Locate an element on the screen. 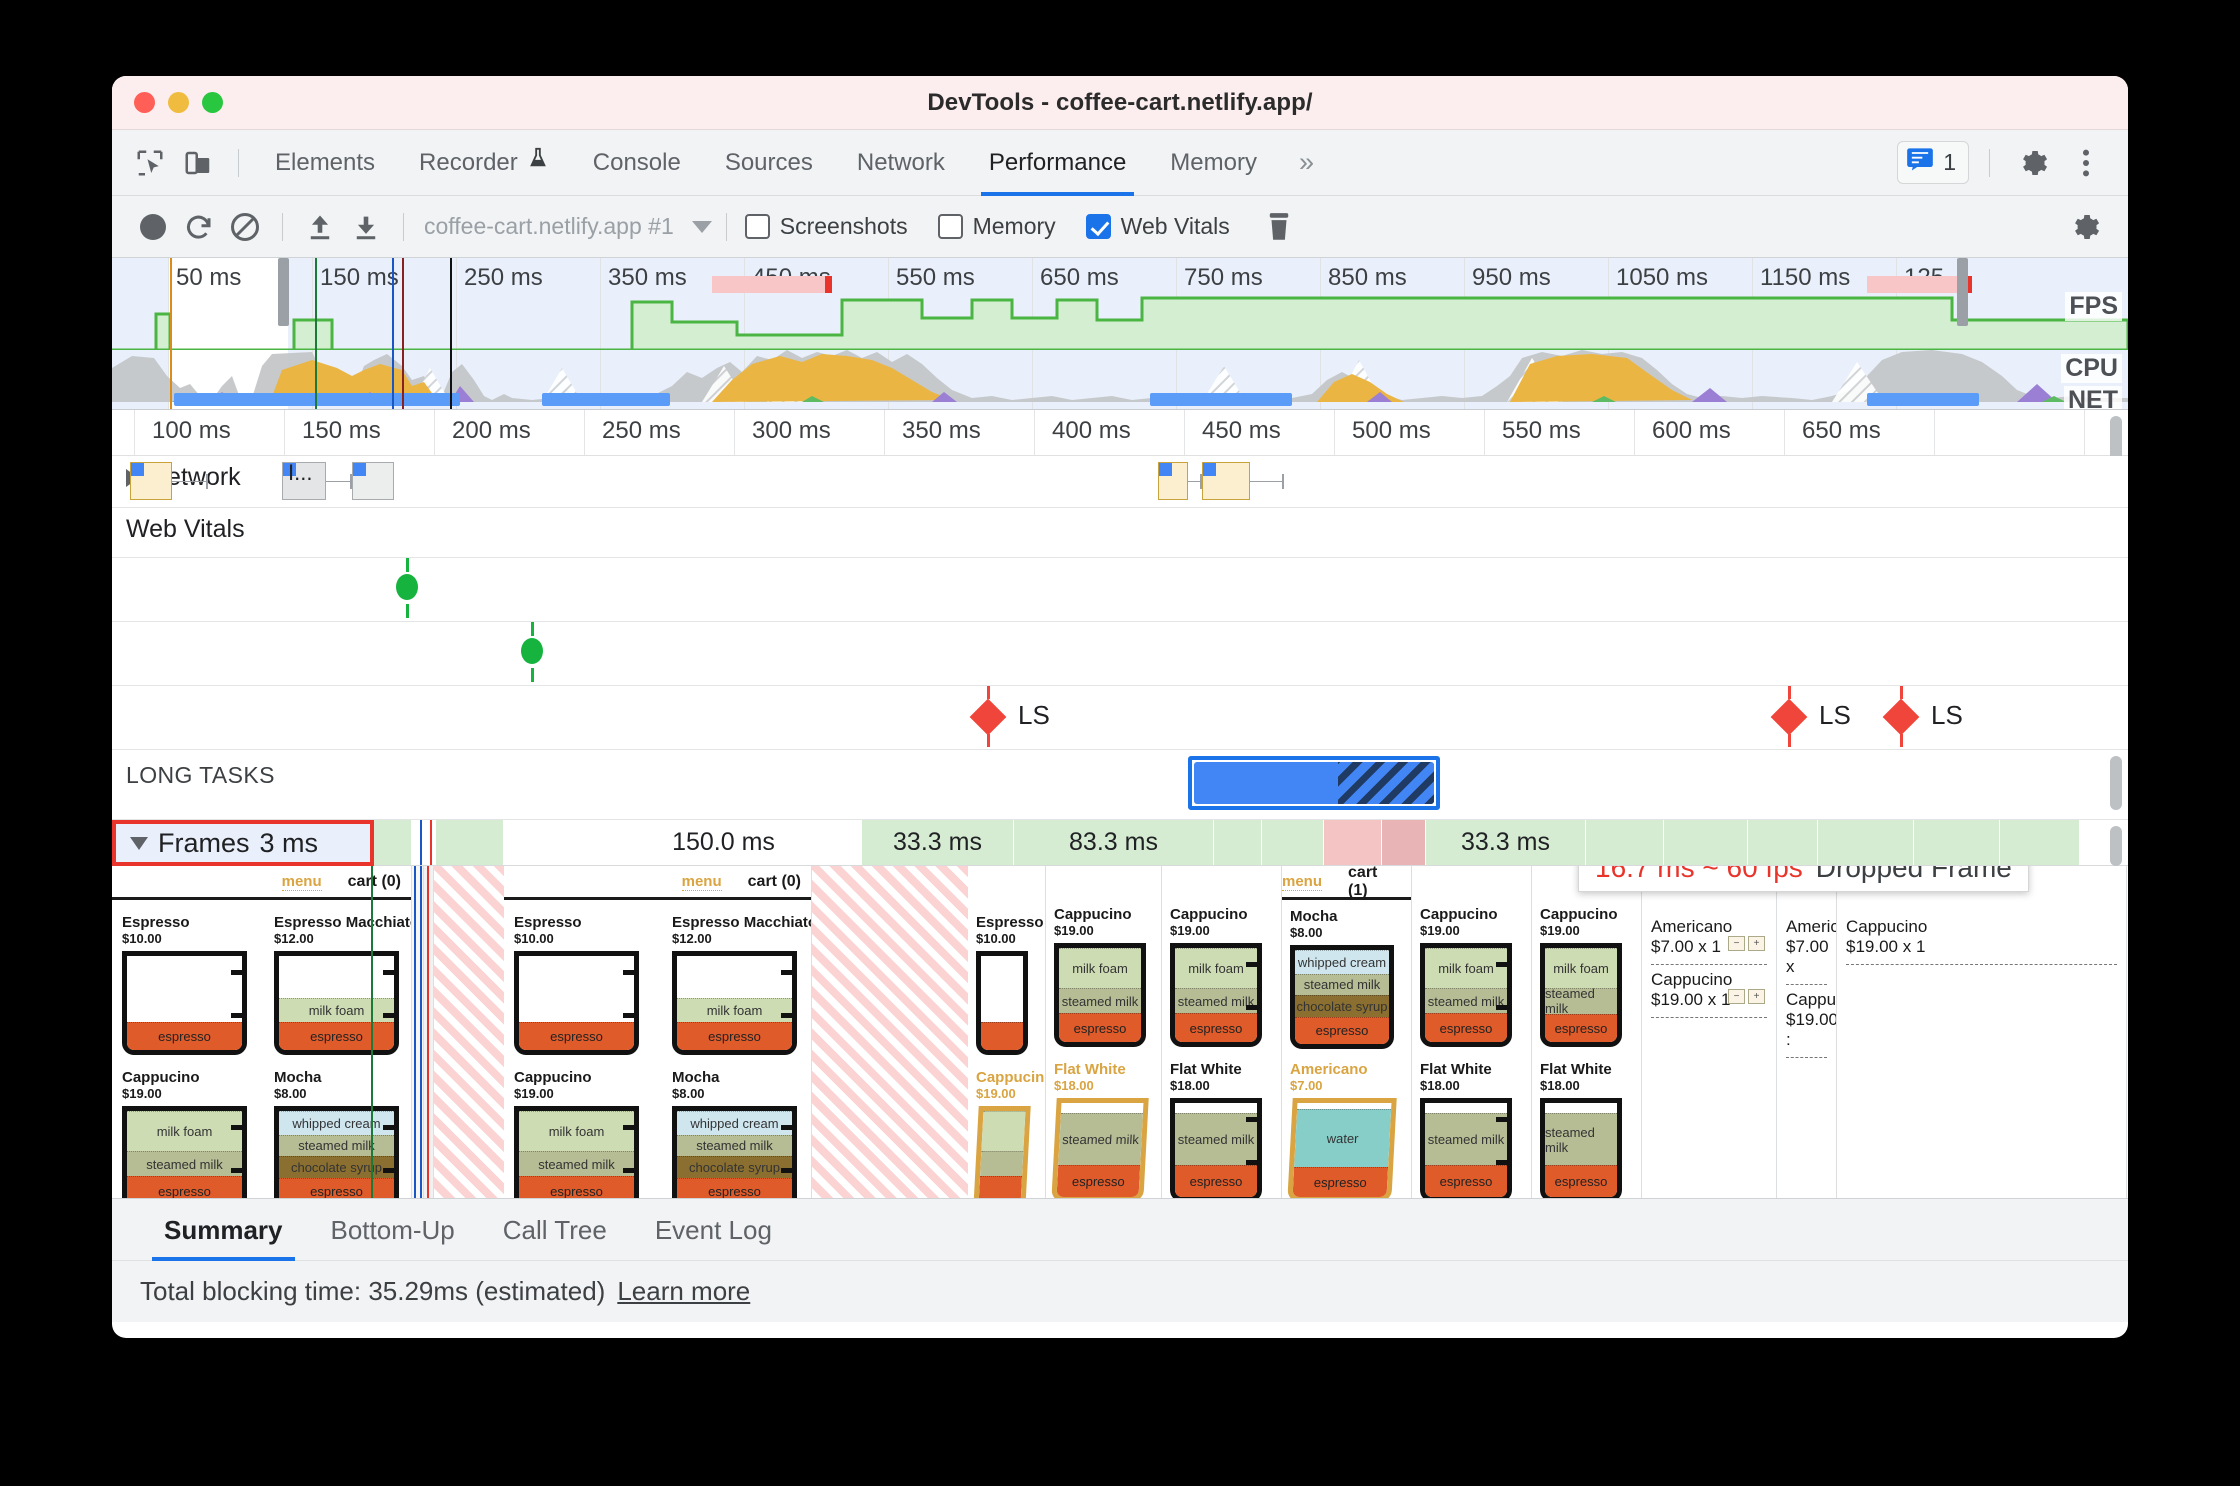 This screenshot has height=1486, width=2240. tab-console: Console is located at coordinates (637, 163).